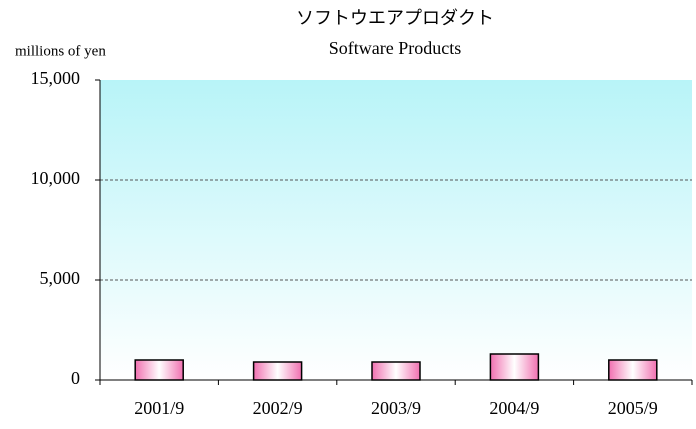 This screenshot has height=429, width=696. What do you see at coordinates (514, 408) in the screenshot?
I see `x-tick-label: 2004/9` at bounding box center [514, 408].